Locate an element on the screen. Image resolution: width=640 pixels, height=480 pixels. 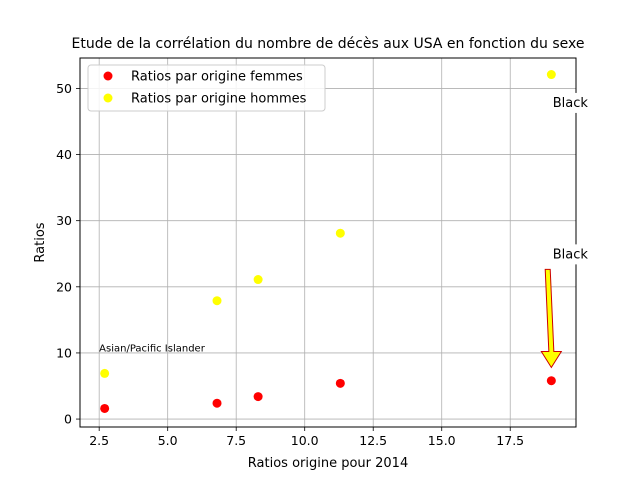
legend-entry: Ratios par origine femmes is located at coordinates (217, 77).